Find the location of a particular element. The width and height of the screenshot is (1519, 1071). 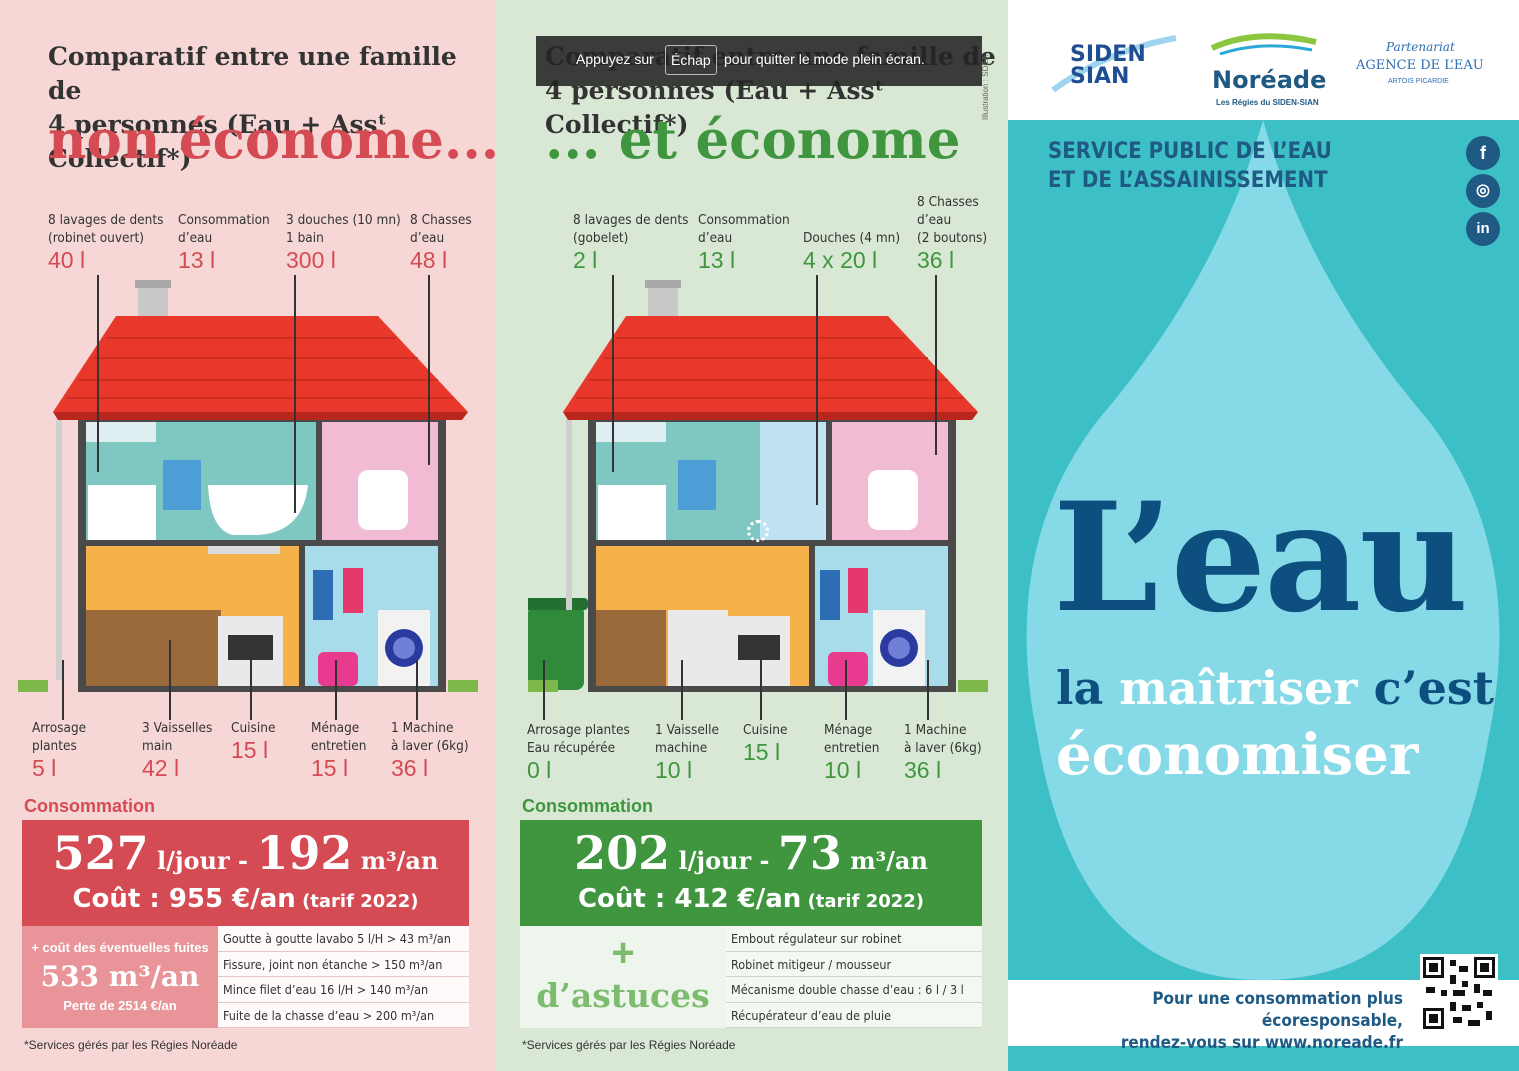

bottom-item-label: Arrosage plantes is located at coordinates (59, 737).